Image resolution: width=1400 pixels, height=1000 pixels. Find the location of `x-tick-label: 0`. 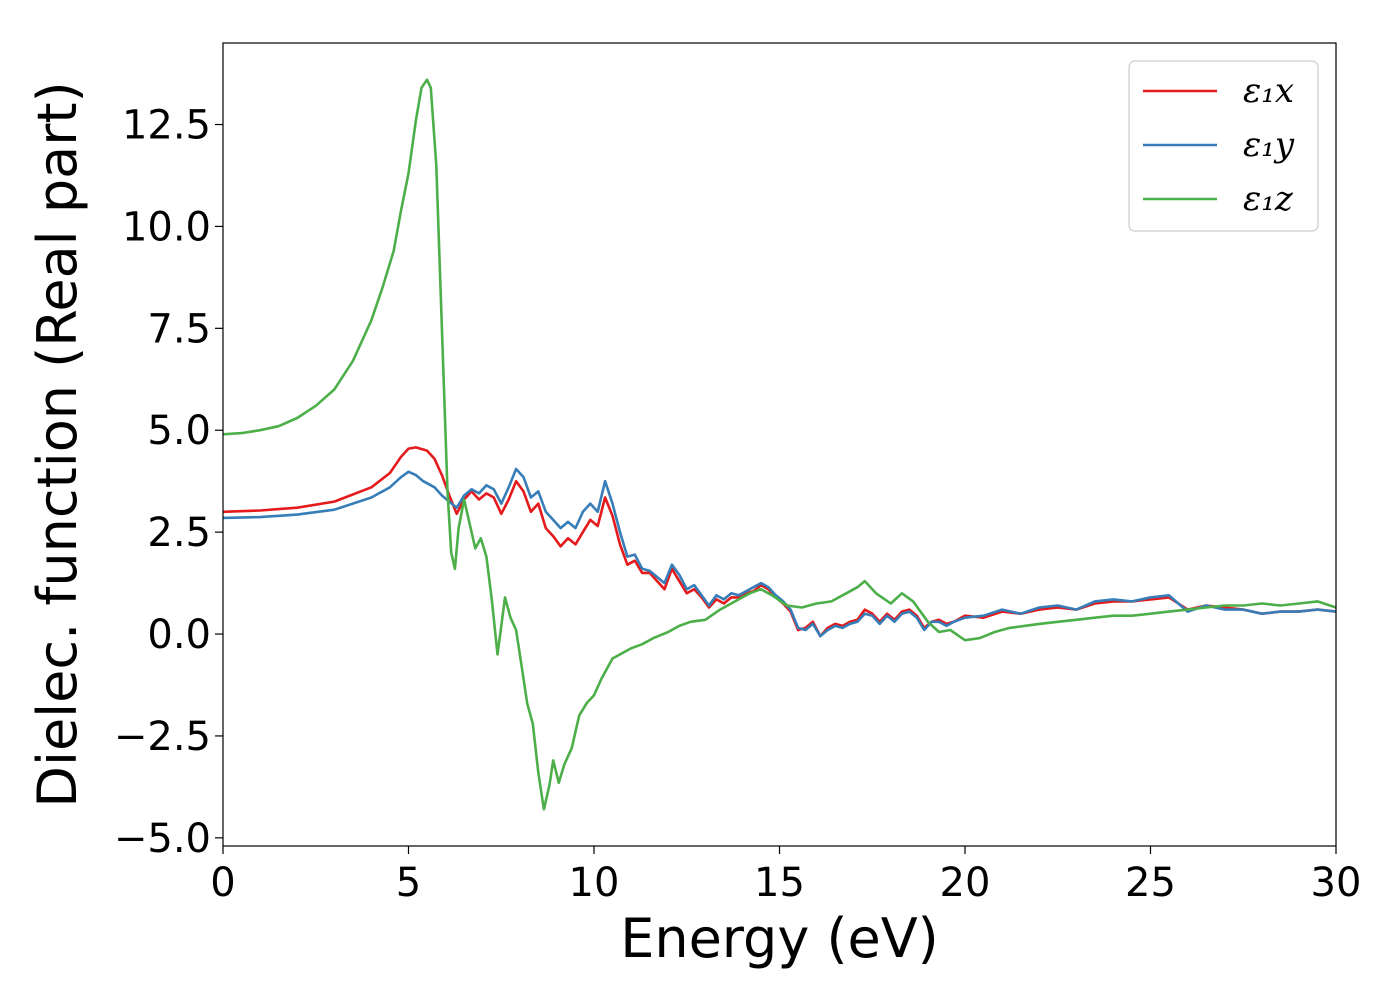

x-tick-label: 0 is located at coordinates (222, 883).